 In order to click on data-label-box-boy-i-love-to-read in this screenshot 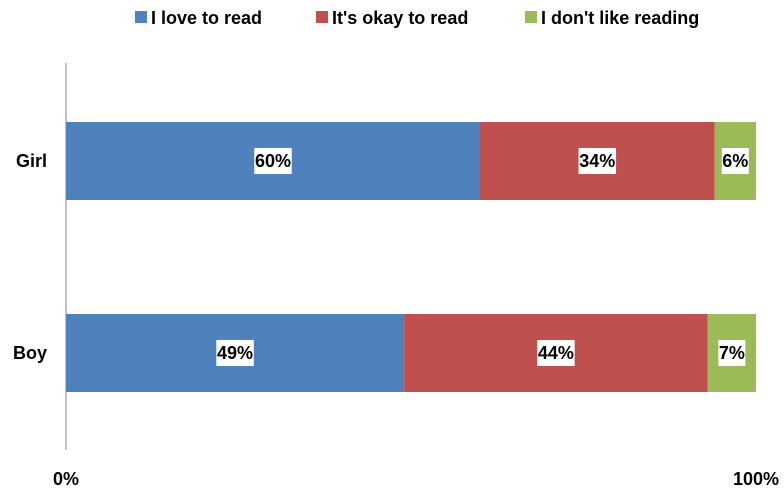, I will do `click(235, 353)`.